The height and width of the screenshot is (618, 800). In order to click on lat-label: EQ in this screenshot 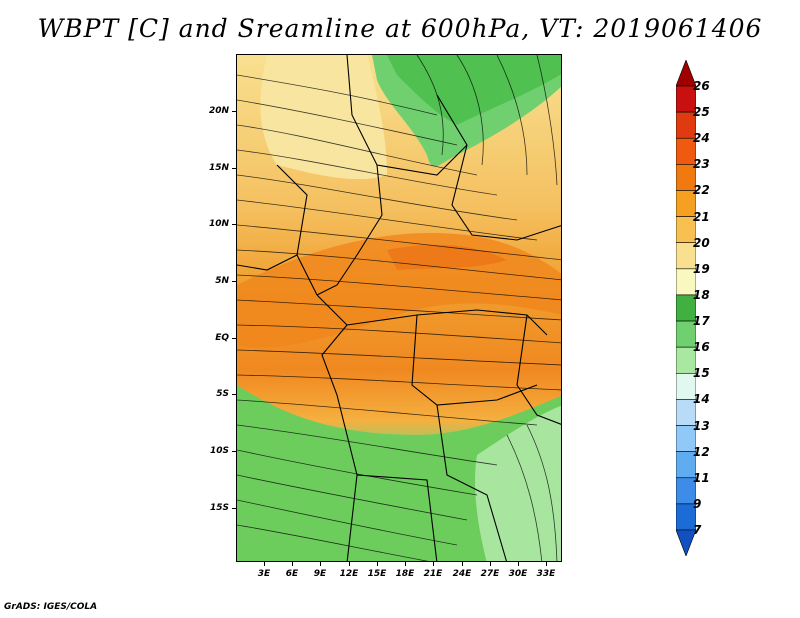, I will do `click(222, 338)`.